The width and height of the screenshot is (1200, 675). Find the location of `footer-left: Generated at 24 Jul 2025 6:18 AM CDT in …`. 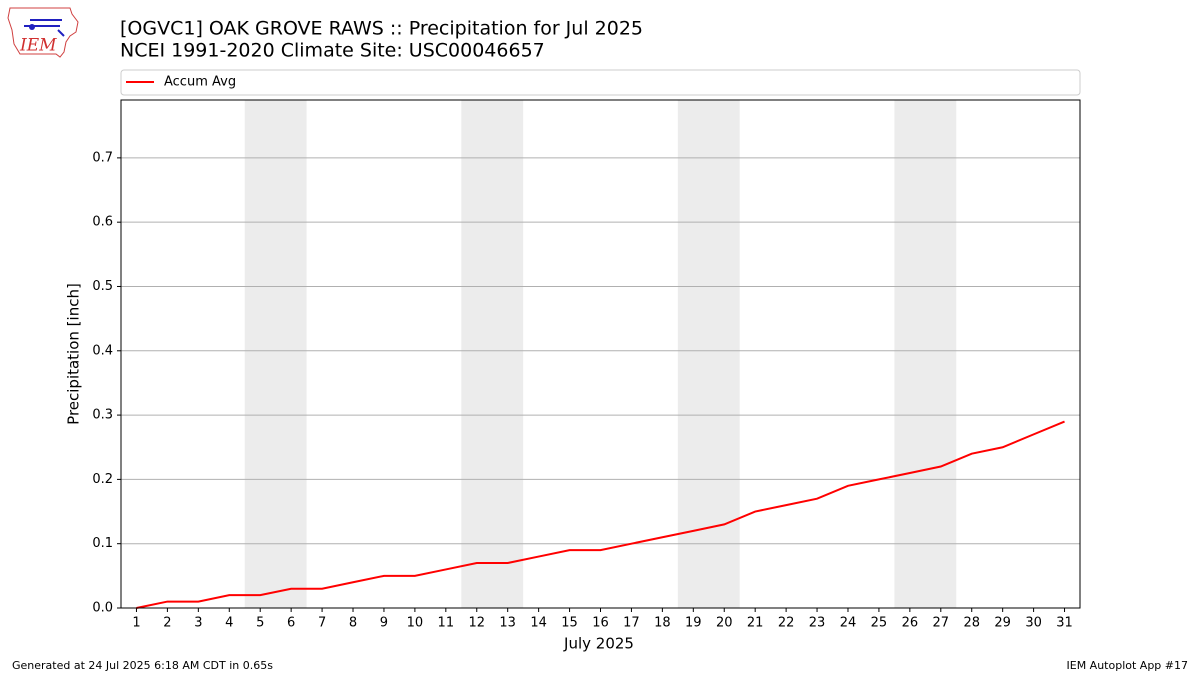

footer-left: Generated at 24 Jul 2025 6:18 AM CDT in … is located at coordinates (142, 665).